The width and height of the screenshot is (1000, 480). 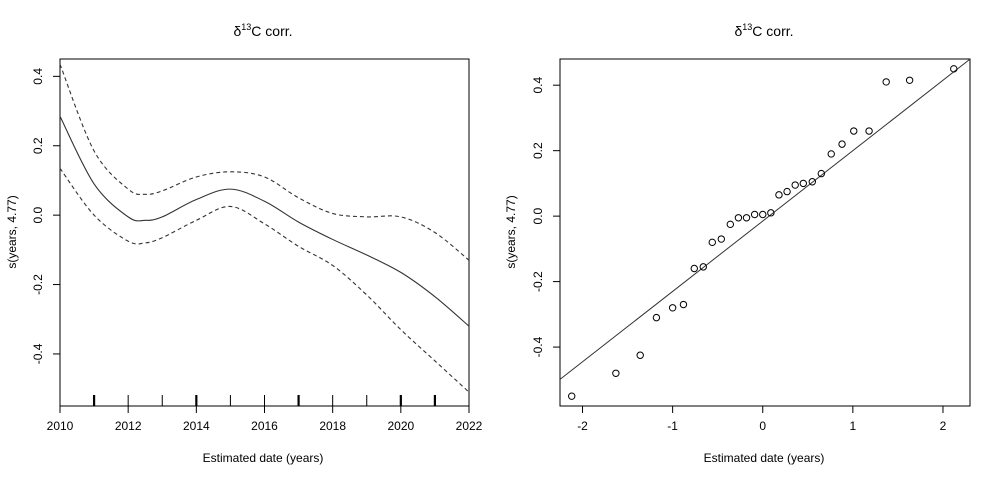 I want to click on rug-marks, so click(x=264, y=400).